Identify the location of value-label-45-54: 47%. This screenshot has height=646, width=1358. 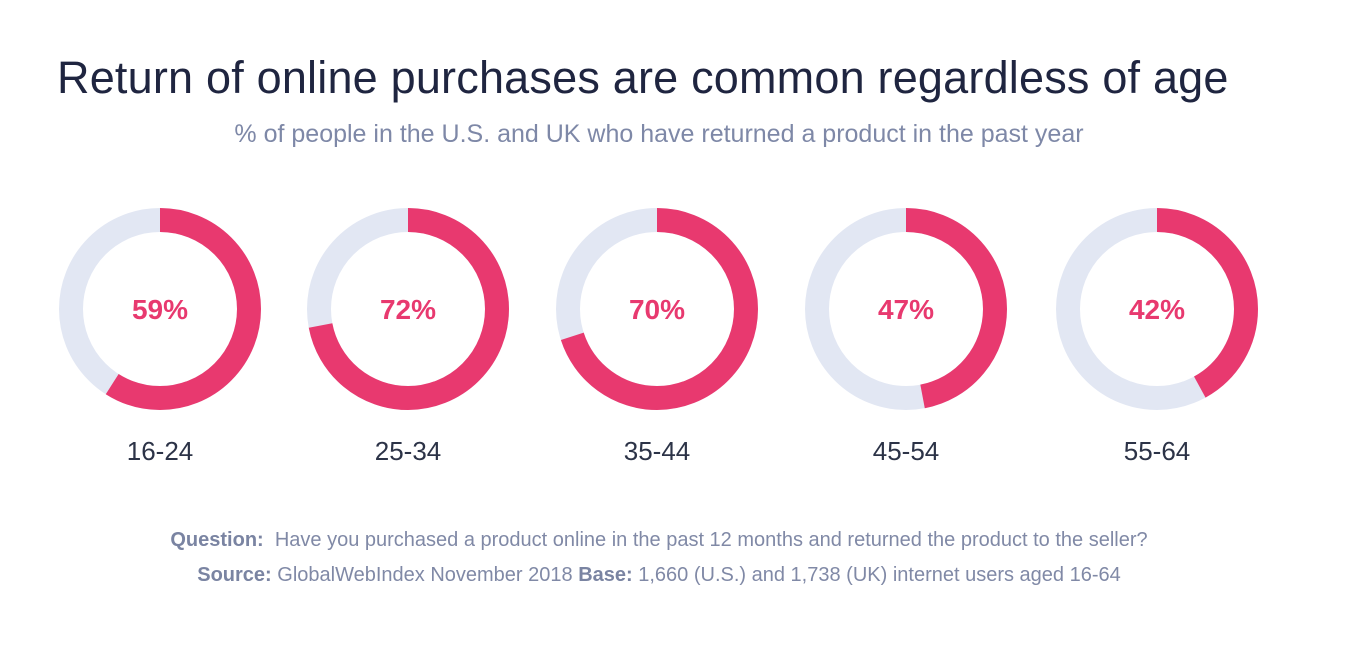
(906, 309).